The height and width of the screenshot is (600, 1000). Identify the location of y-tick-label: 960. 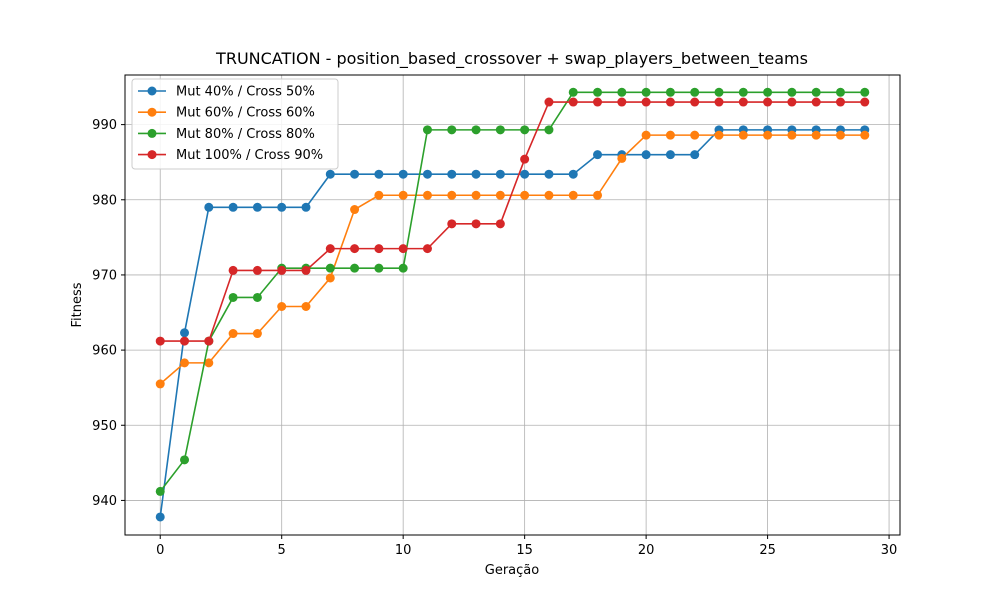
(104, 351).